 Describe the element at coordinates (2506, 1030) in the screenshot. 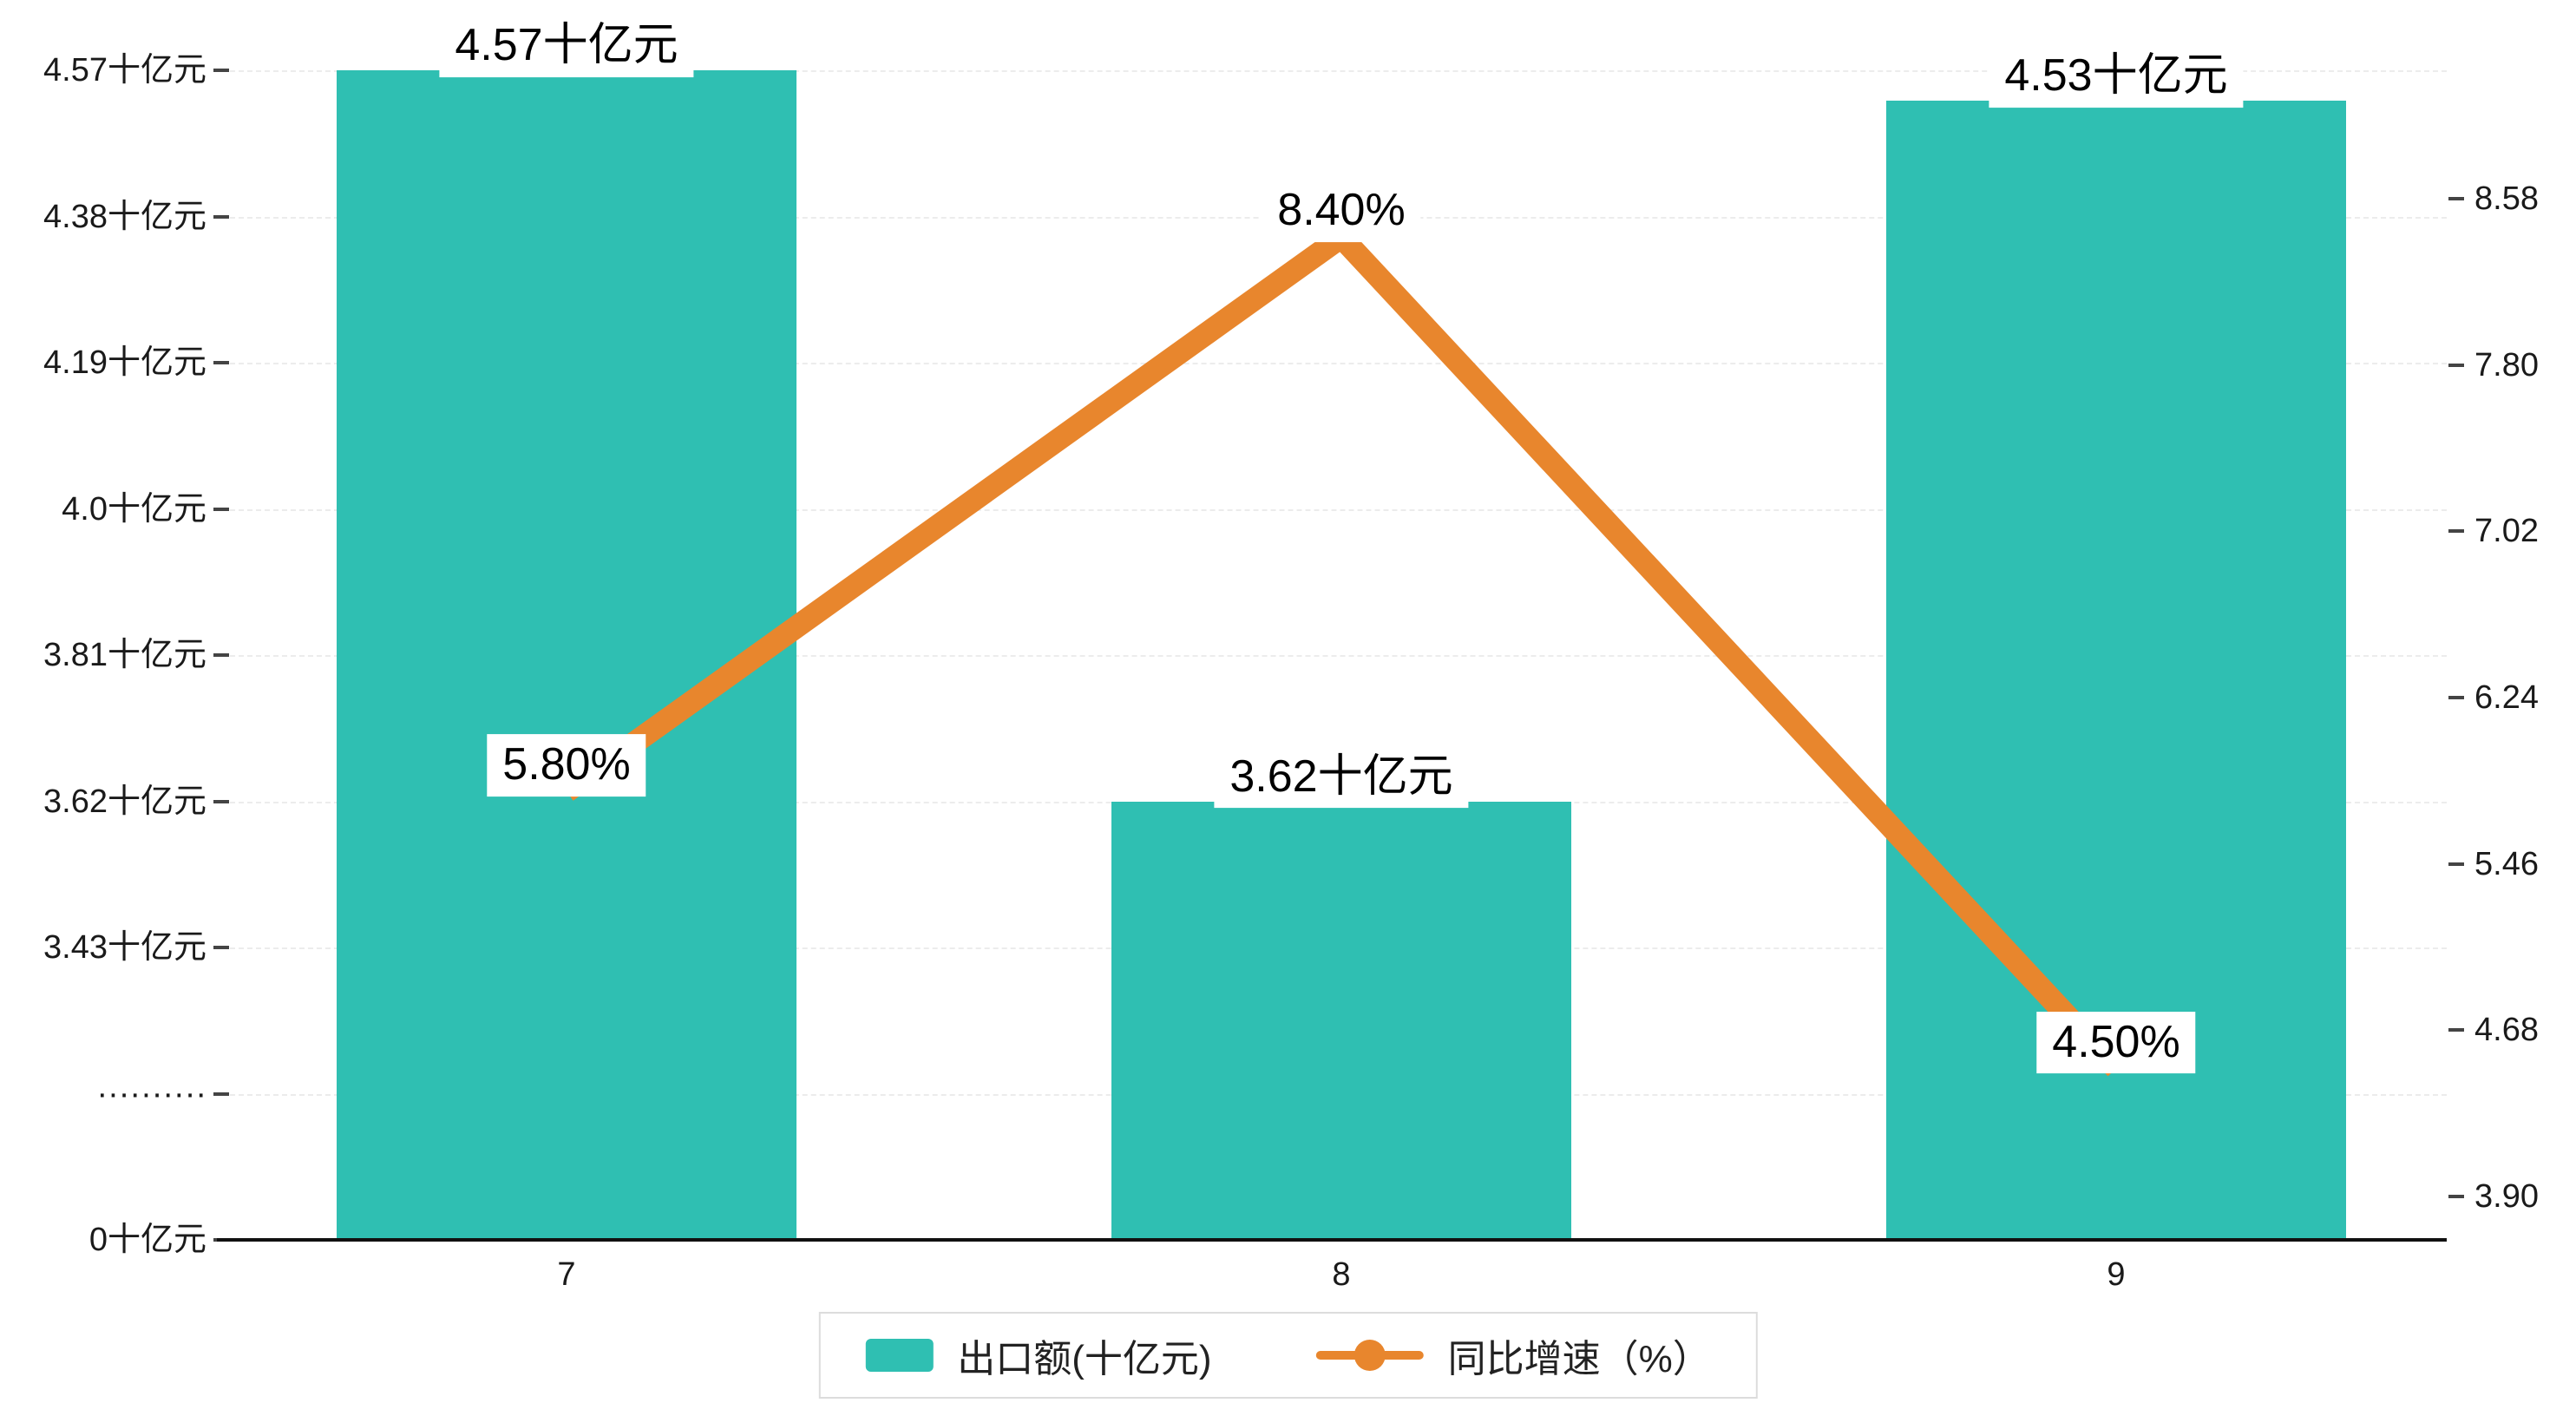

I see `right-axis-tick-label: 4.68` at that location.